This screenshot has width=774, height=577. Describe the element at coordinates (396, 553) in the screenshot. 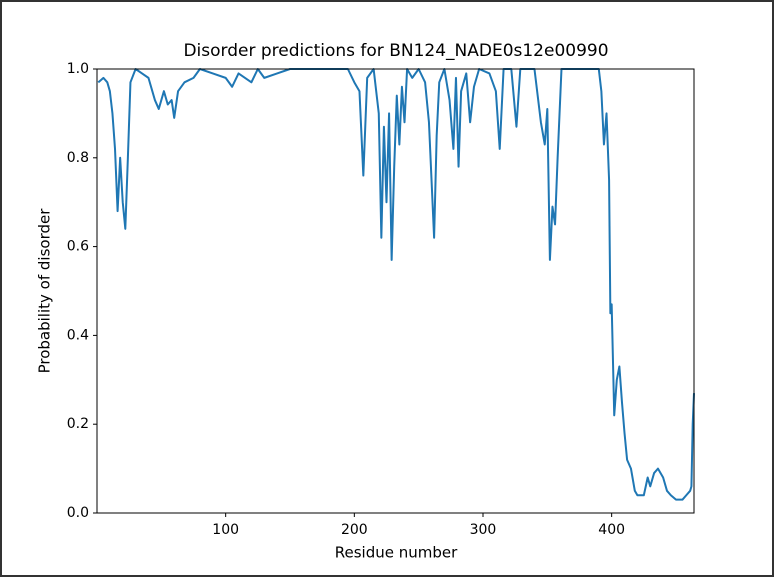

I see `x-axis-label: Residue number` at that location.